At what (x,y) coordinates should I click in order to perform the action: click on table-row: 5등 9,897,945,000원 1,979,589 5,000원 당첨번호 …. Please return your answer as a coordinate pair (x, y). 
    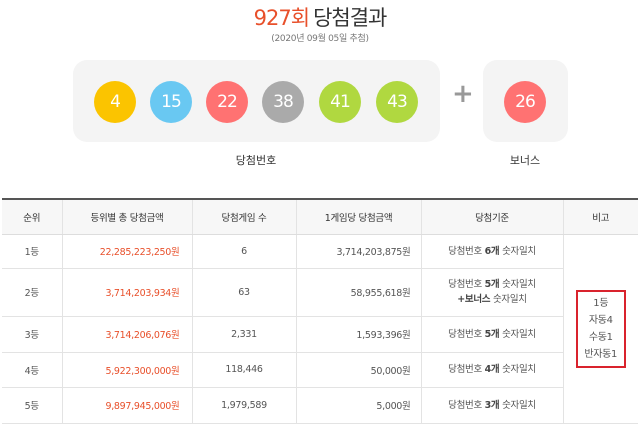
    Looking at the image, I should click on (320, 405).